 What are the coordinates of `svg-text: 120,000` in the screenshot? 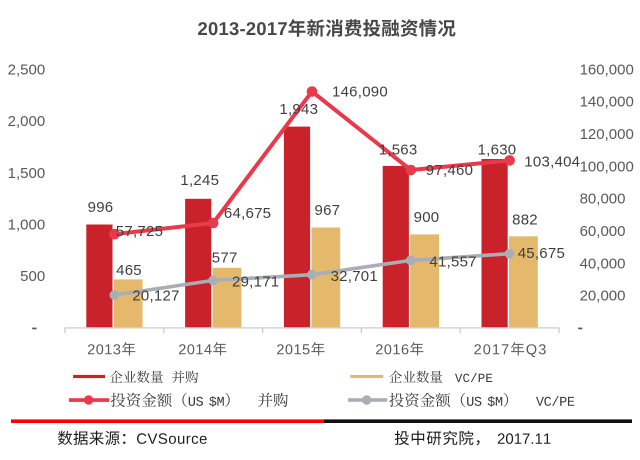 It's located at (607, 134).